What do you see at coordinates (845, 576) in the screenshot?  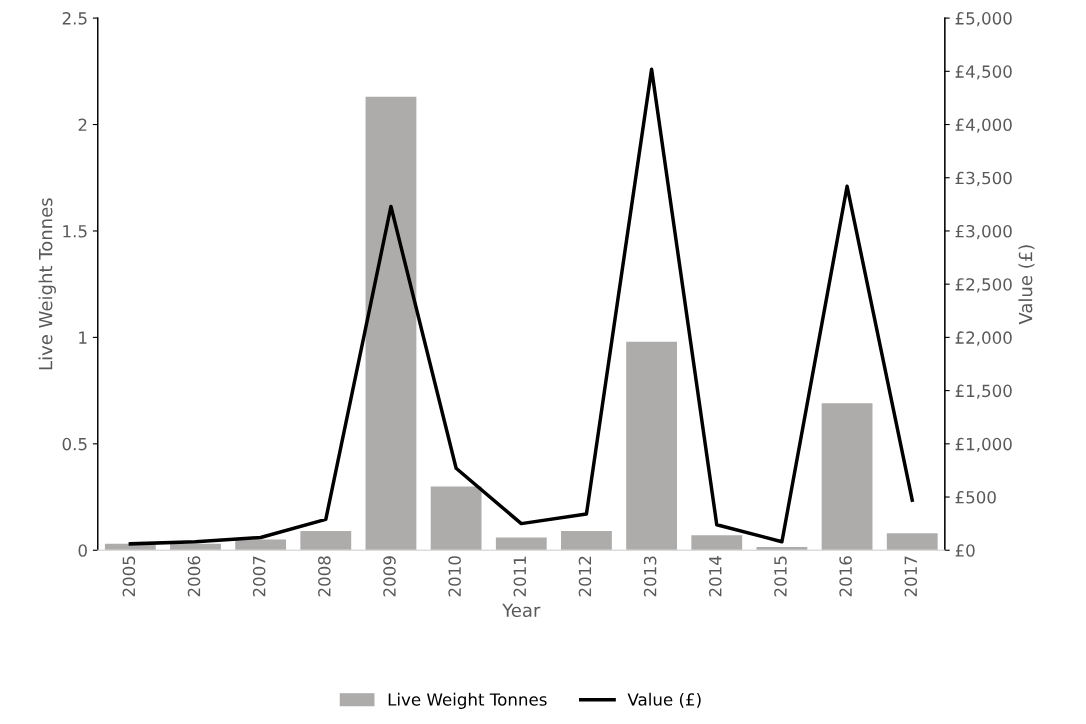 I see `x-tick-label: 2016` at bounding box center [845, 576].